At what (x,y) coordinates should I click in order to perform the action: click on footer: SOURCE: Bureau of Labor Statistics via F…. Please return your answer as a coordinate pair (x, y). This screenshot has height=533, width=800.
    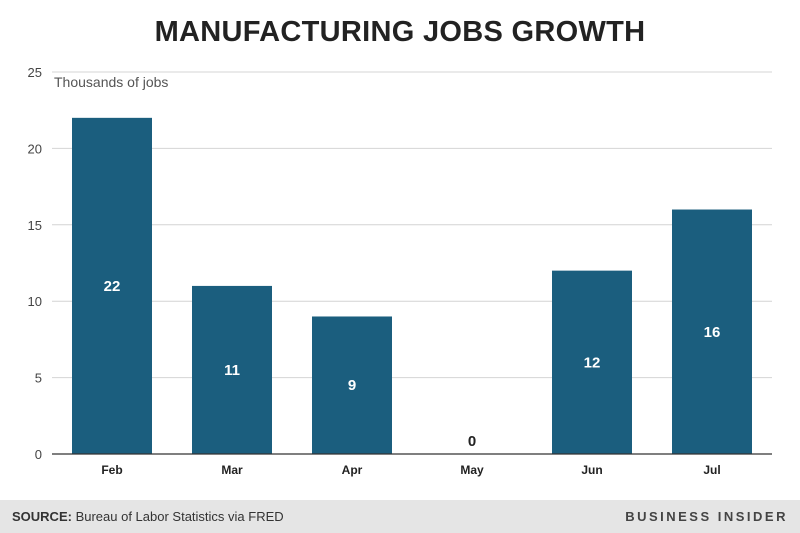
    Looking at the image, I should click on (400, 516).